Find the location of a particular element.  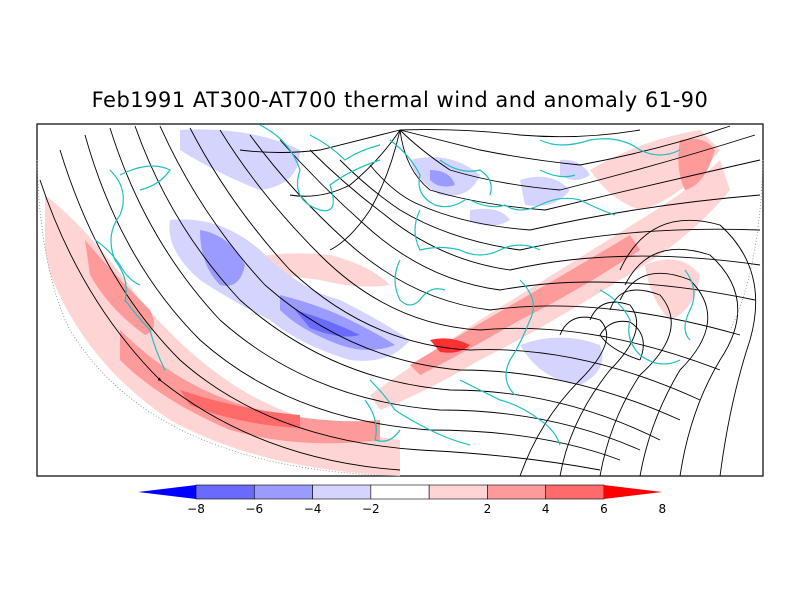

colorbar-tick-labels: −8 −6 −4 −2 2 4 6 8 is located at coordinates (426, 509).